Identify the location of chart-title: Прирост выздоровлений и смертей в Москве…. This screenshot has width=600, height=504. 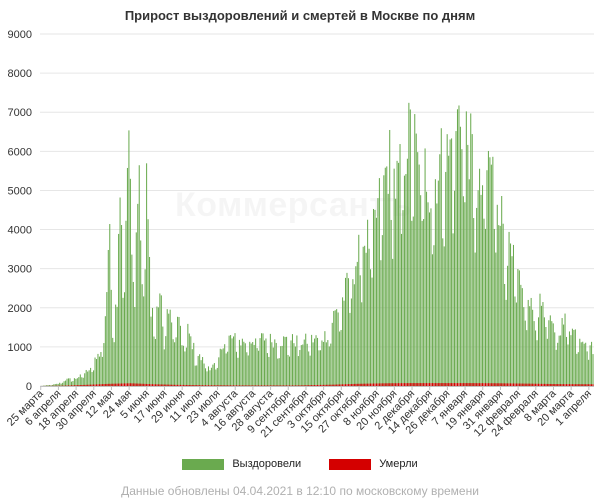
(300, 15).